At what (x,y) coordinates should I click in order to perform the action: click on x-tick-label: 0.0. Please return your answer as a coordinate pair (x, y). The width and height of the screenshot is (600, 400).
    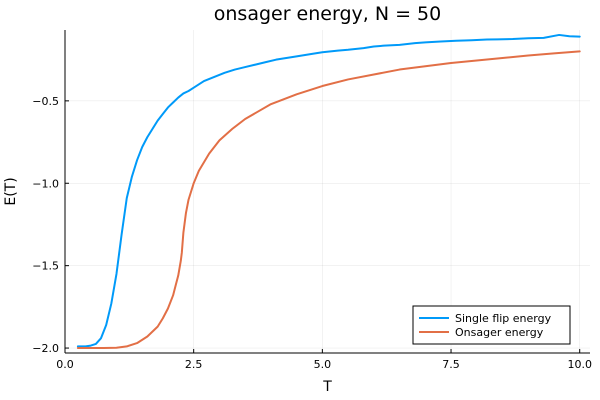
    Looking at the image, I should click on (65, 364).